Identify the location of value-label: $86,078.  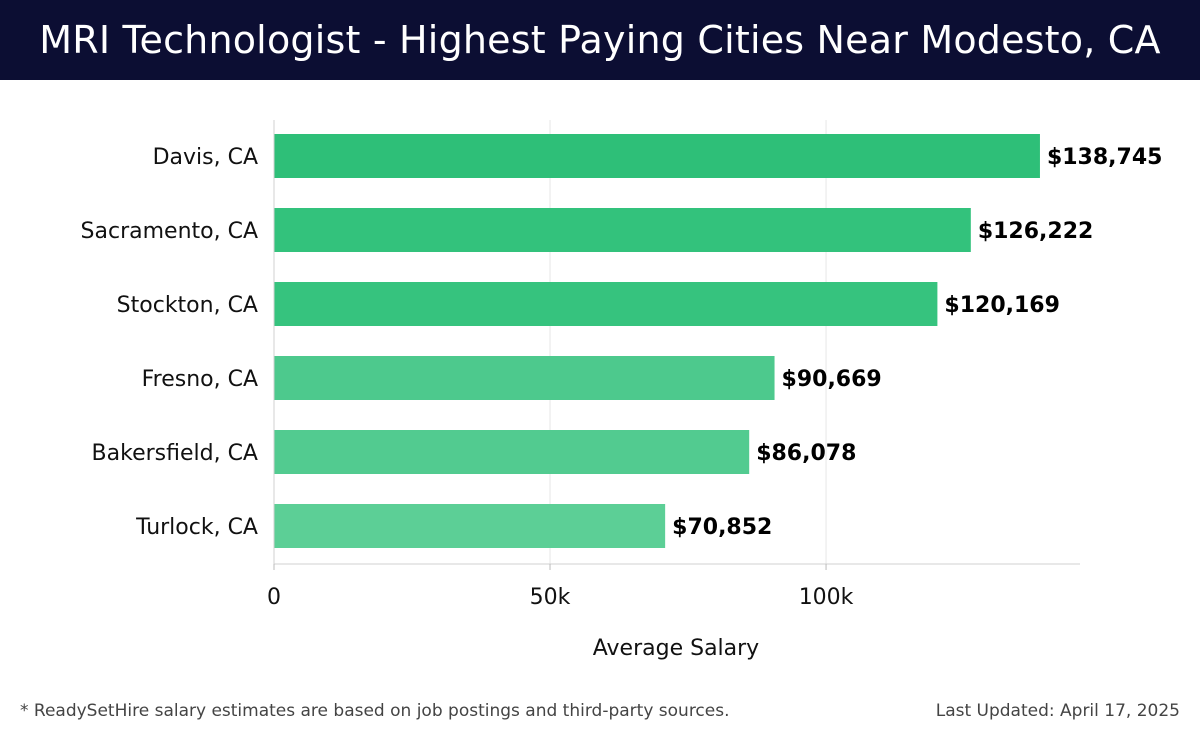
(806, 453).